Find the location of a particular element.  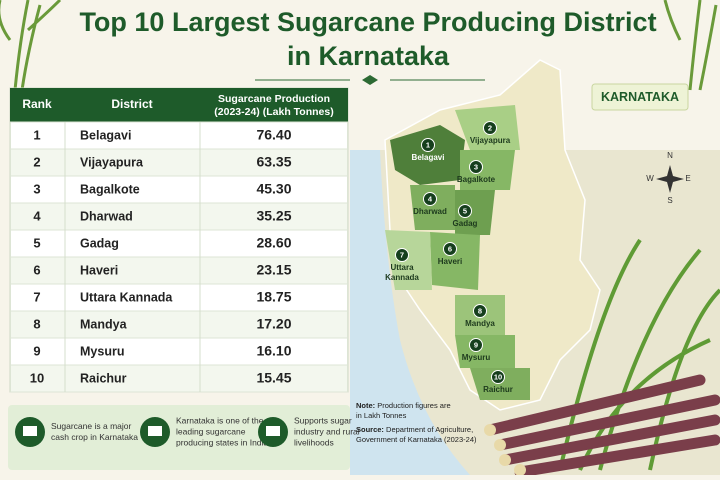

district: Gadag is located at coordinates (99, 243).